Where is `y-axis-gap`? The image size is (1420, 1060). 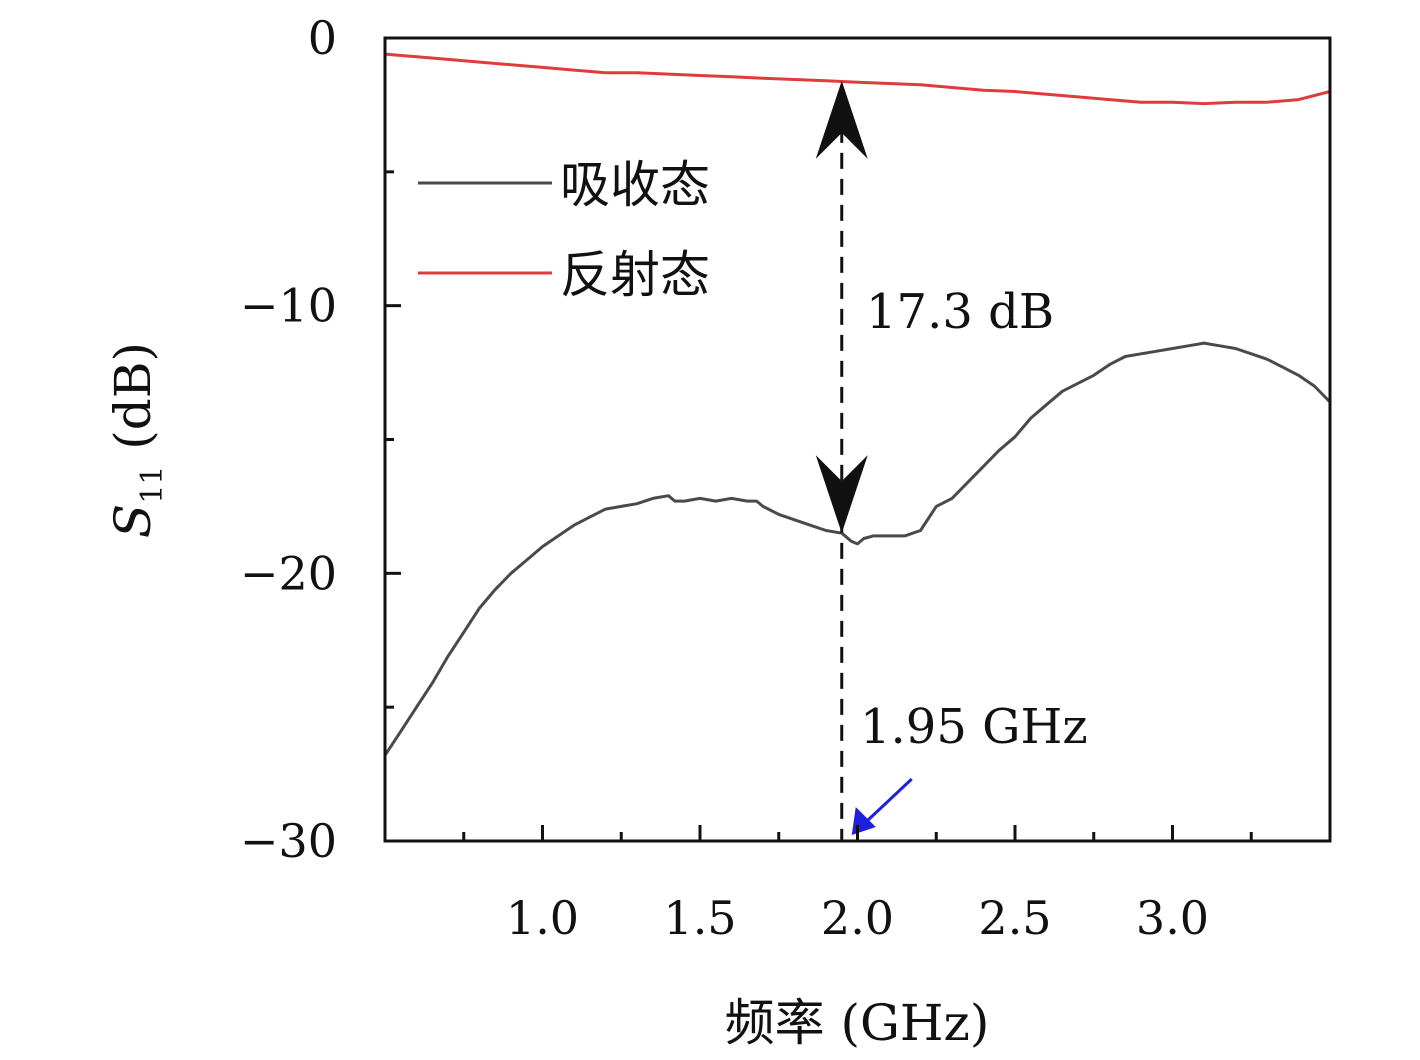 y-axis-gap is located at coordinates (133, 458).